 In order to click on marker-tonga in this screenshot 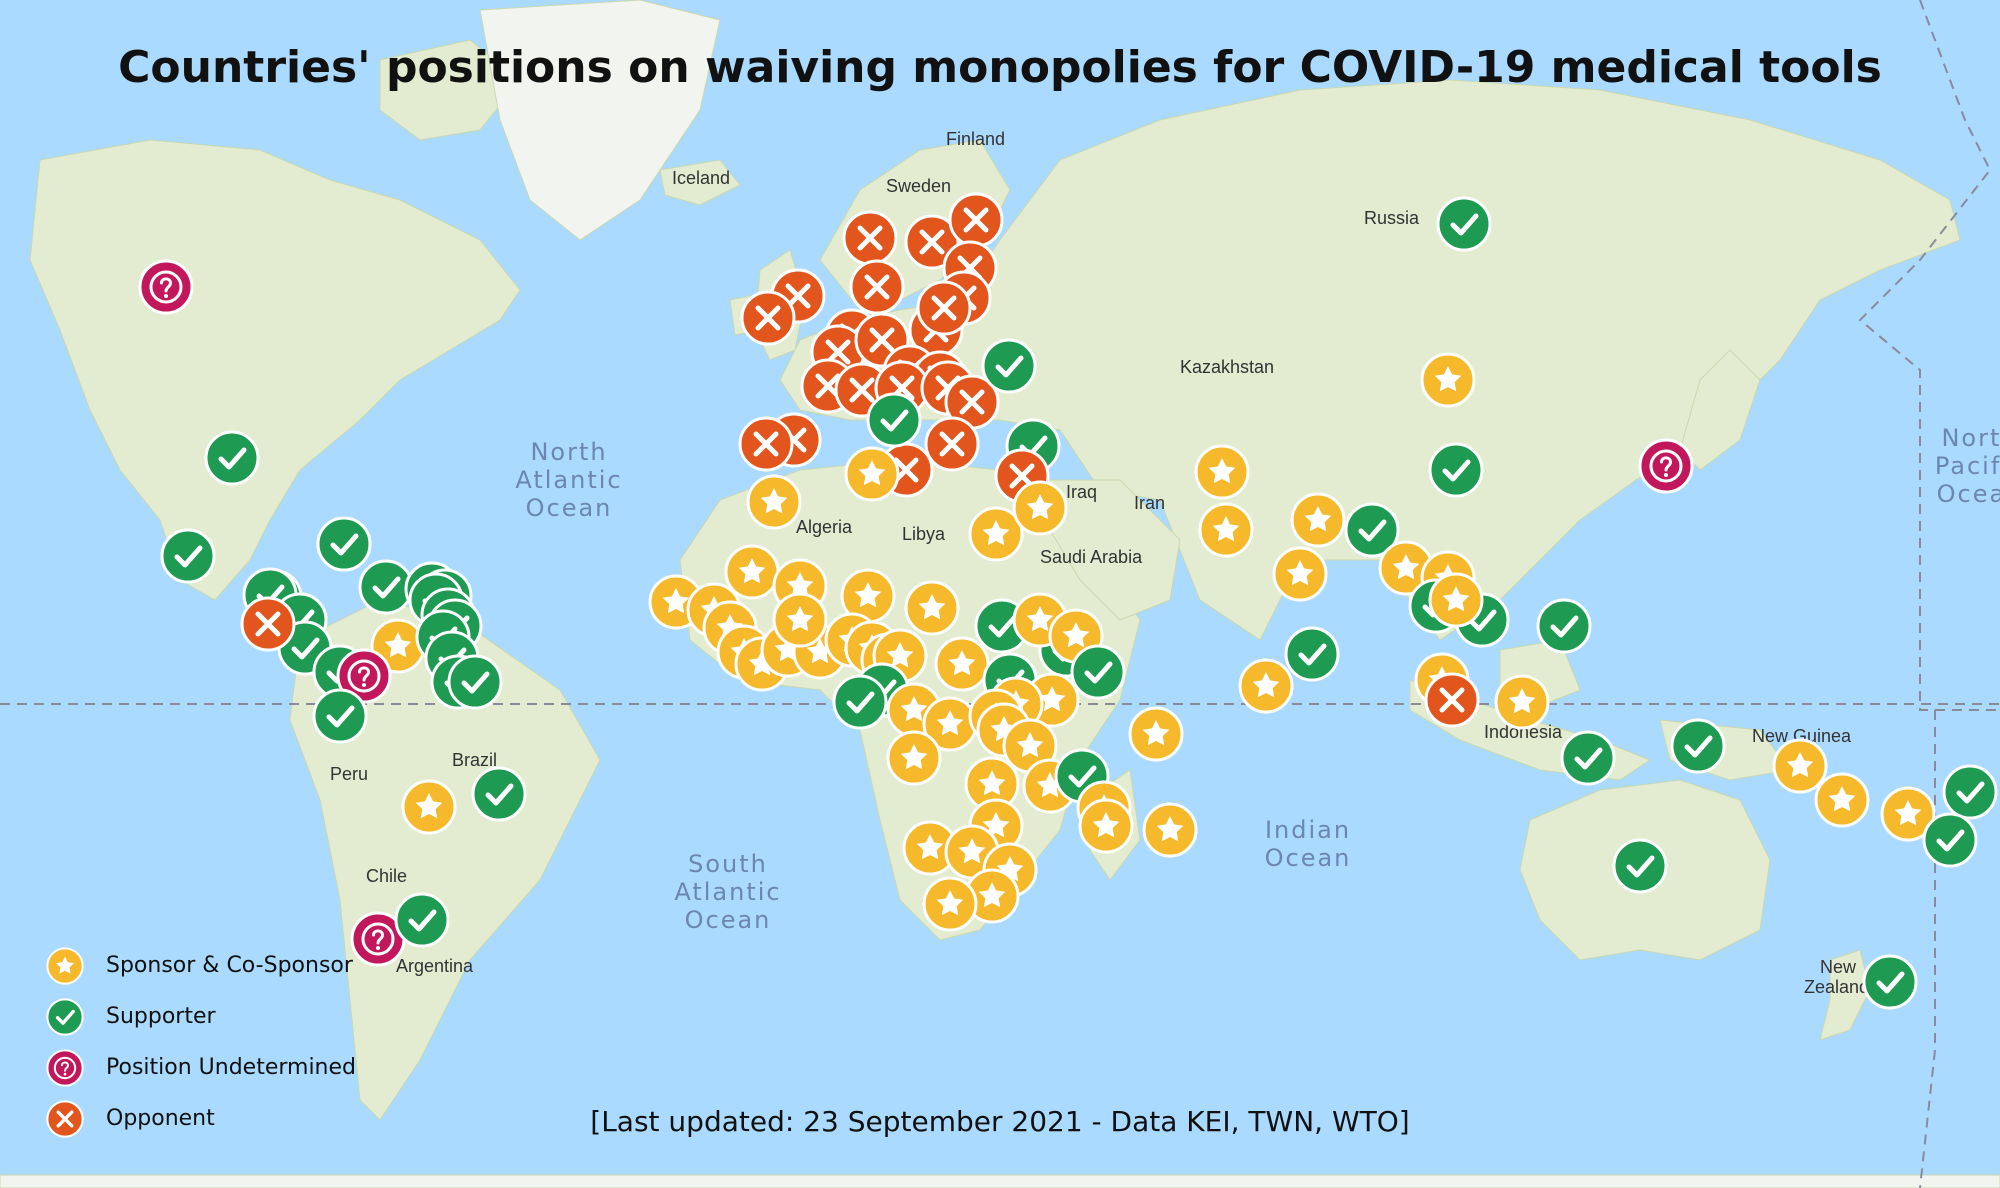, I will do `click(1950, 840)`.